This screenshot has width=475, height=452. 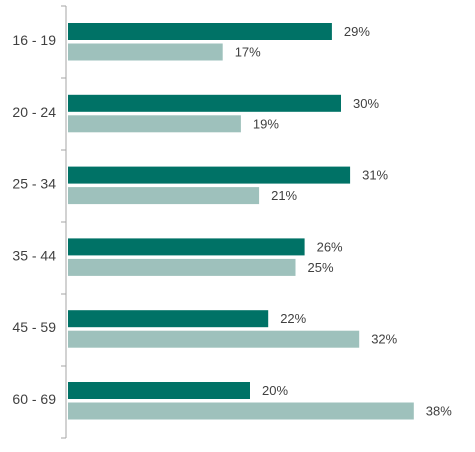 What do you see at coordinates (34, 399) in the screenshot?
I see `category-label: 60 - 69` at bounding box center [34, 399].